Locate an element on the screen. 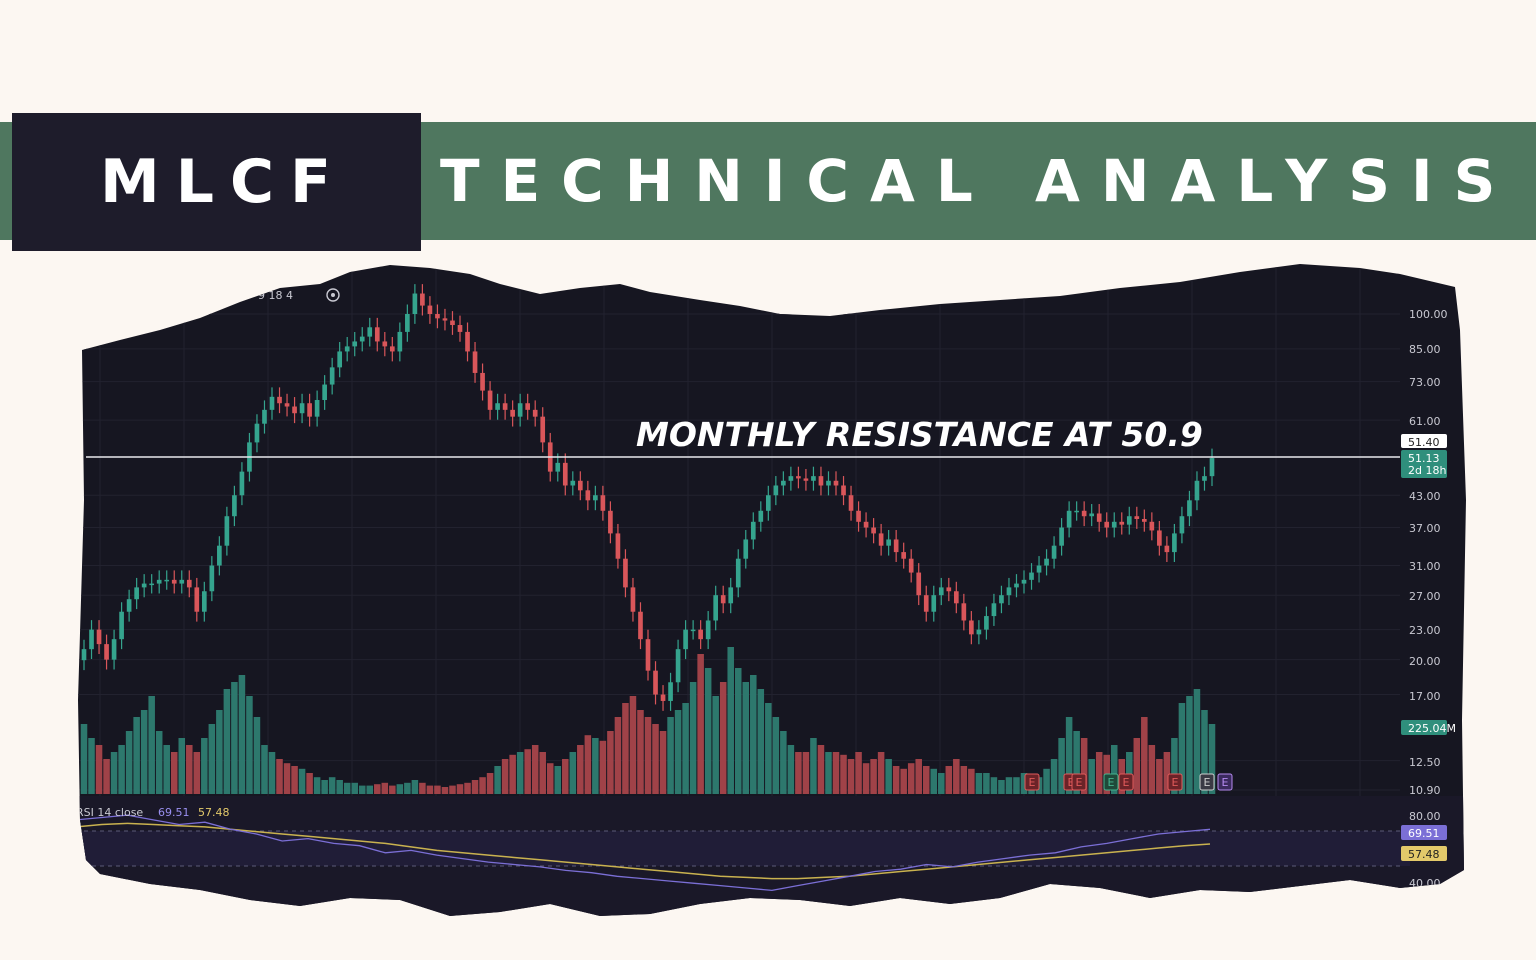 The height and width of the screenshot is (960, 1536). price-axis-label: 43.00 is located at coordinates (1425, 496).